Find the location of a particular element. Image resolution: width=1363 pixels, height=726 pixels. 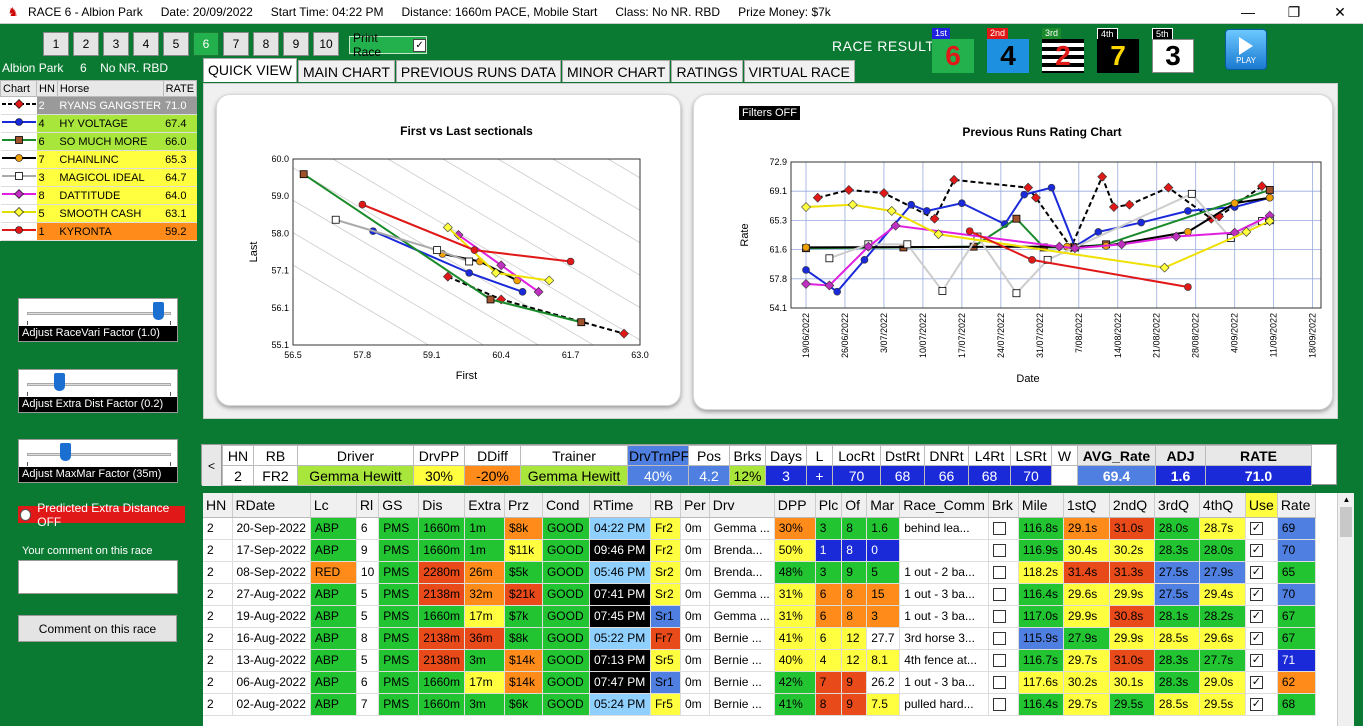

predicted-radio is located at coordinates (26, 514).